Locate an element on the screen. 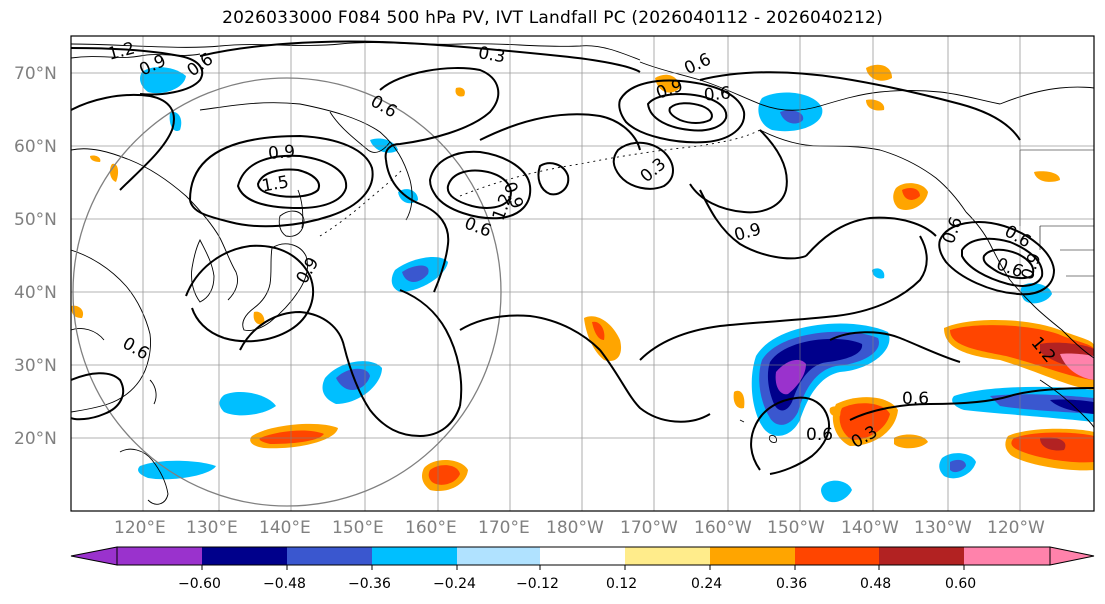 The image size is (1105, 604). fill-blue-68n-125e is located at coordinates (163, 80).